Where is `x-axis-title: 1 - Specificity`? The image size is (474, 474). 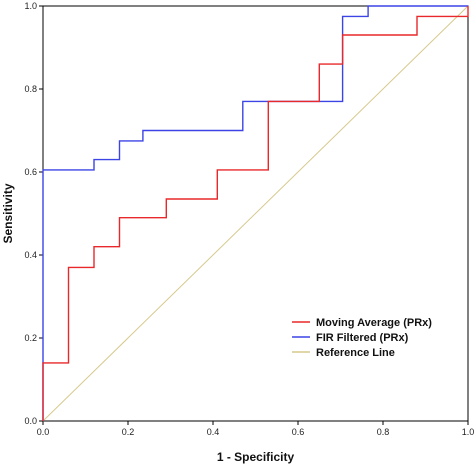
x-axis-title: 1 - Specificity is located at coordinates (256, 457).